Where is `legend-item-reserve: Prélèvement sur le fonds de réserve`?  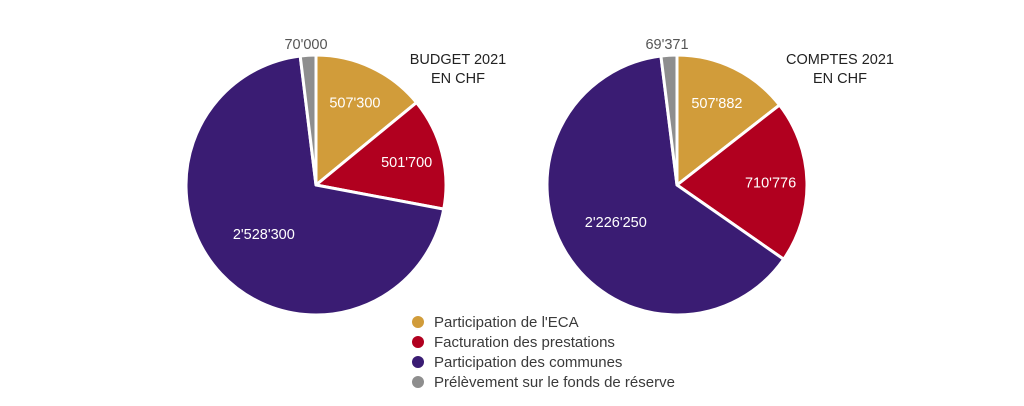 legend-item-reserve: Prélèvement sur le fonds de réserve is located at coordinates (543, 382).